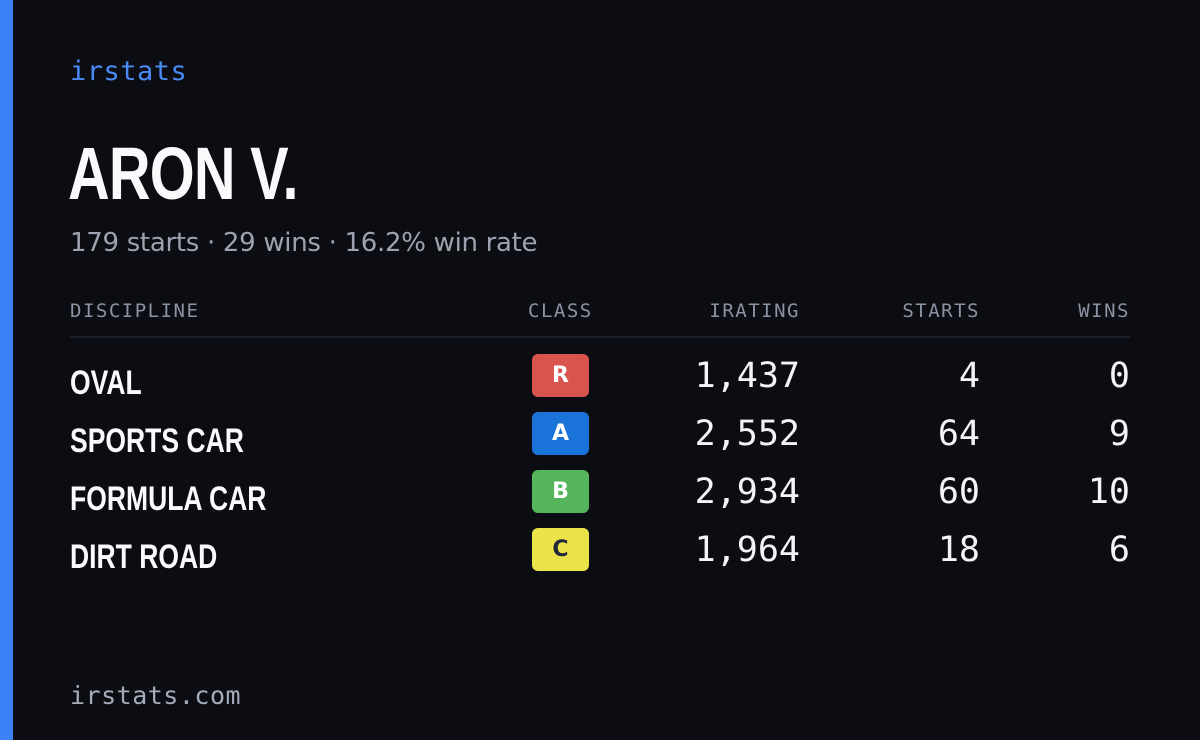 The width and height of the screenshot is (1200, 740). I want to click on irating-value: 2,552, so click(747, 434).